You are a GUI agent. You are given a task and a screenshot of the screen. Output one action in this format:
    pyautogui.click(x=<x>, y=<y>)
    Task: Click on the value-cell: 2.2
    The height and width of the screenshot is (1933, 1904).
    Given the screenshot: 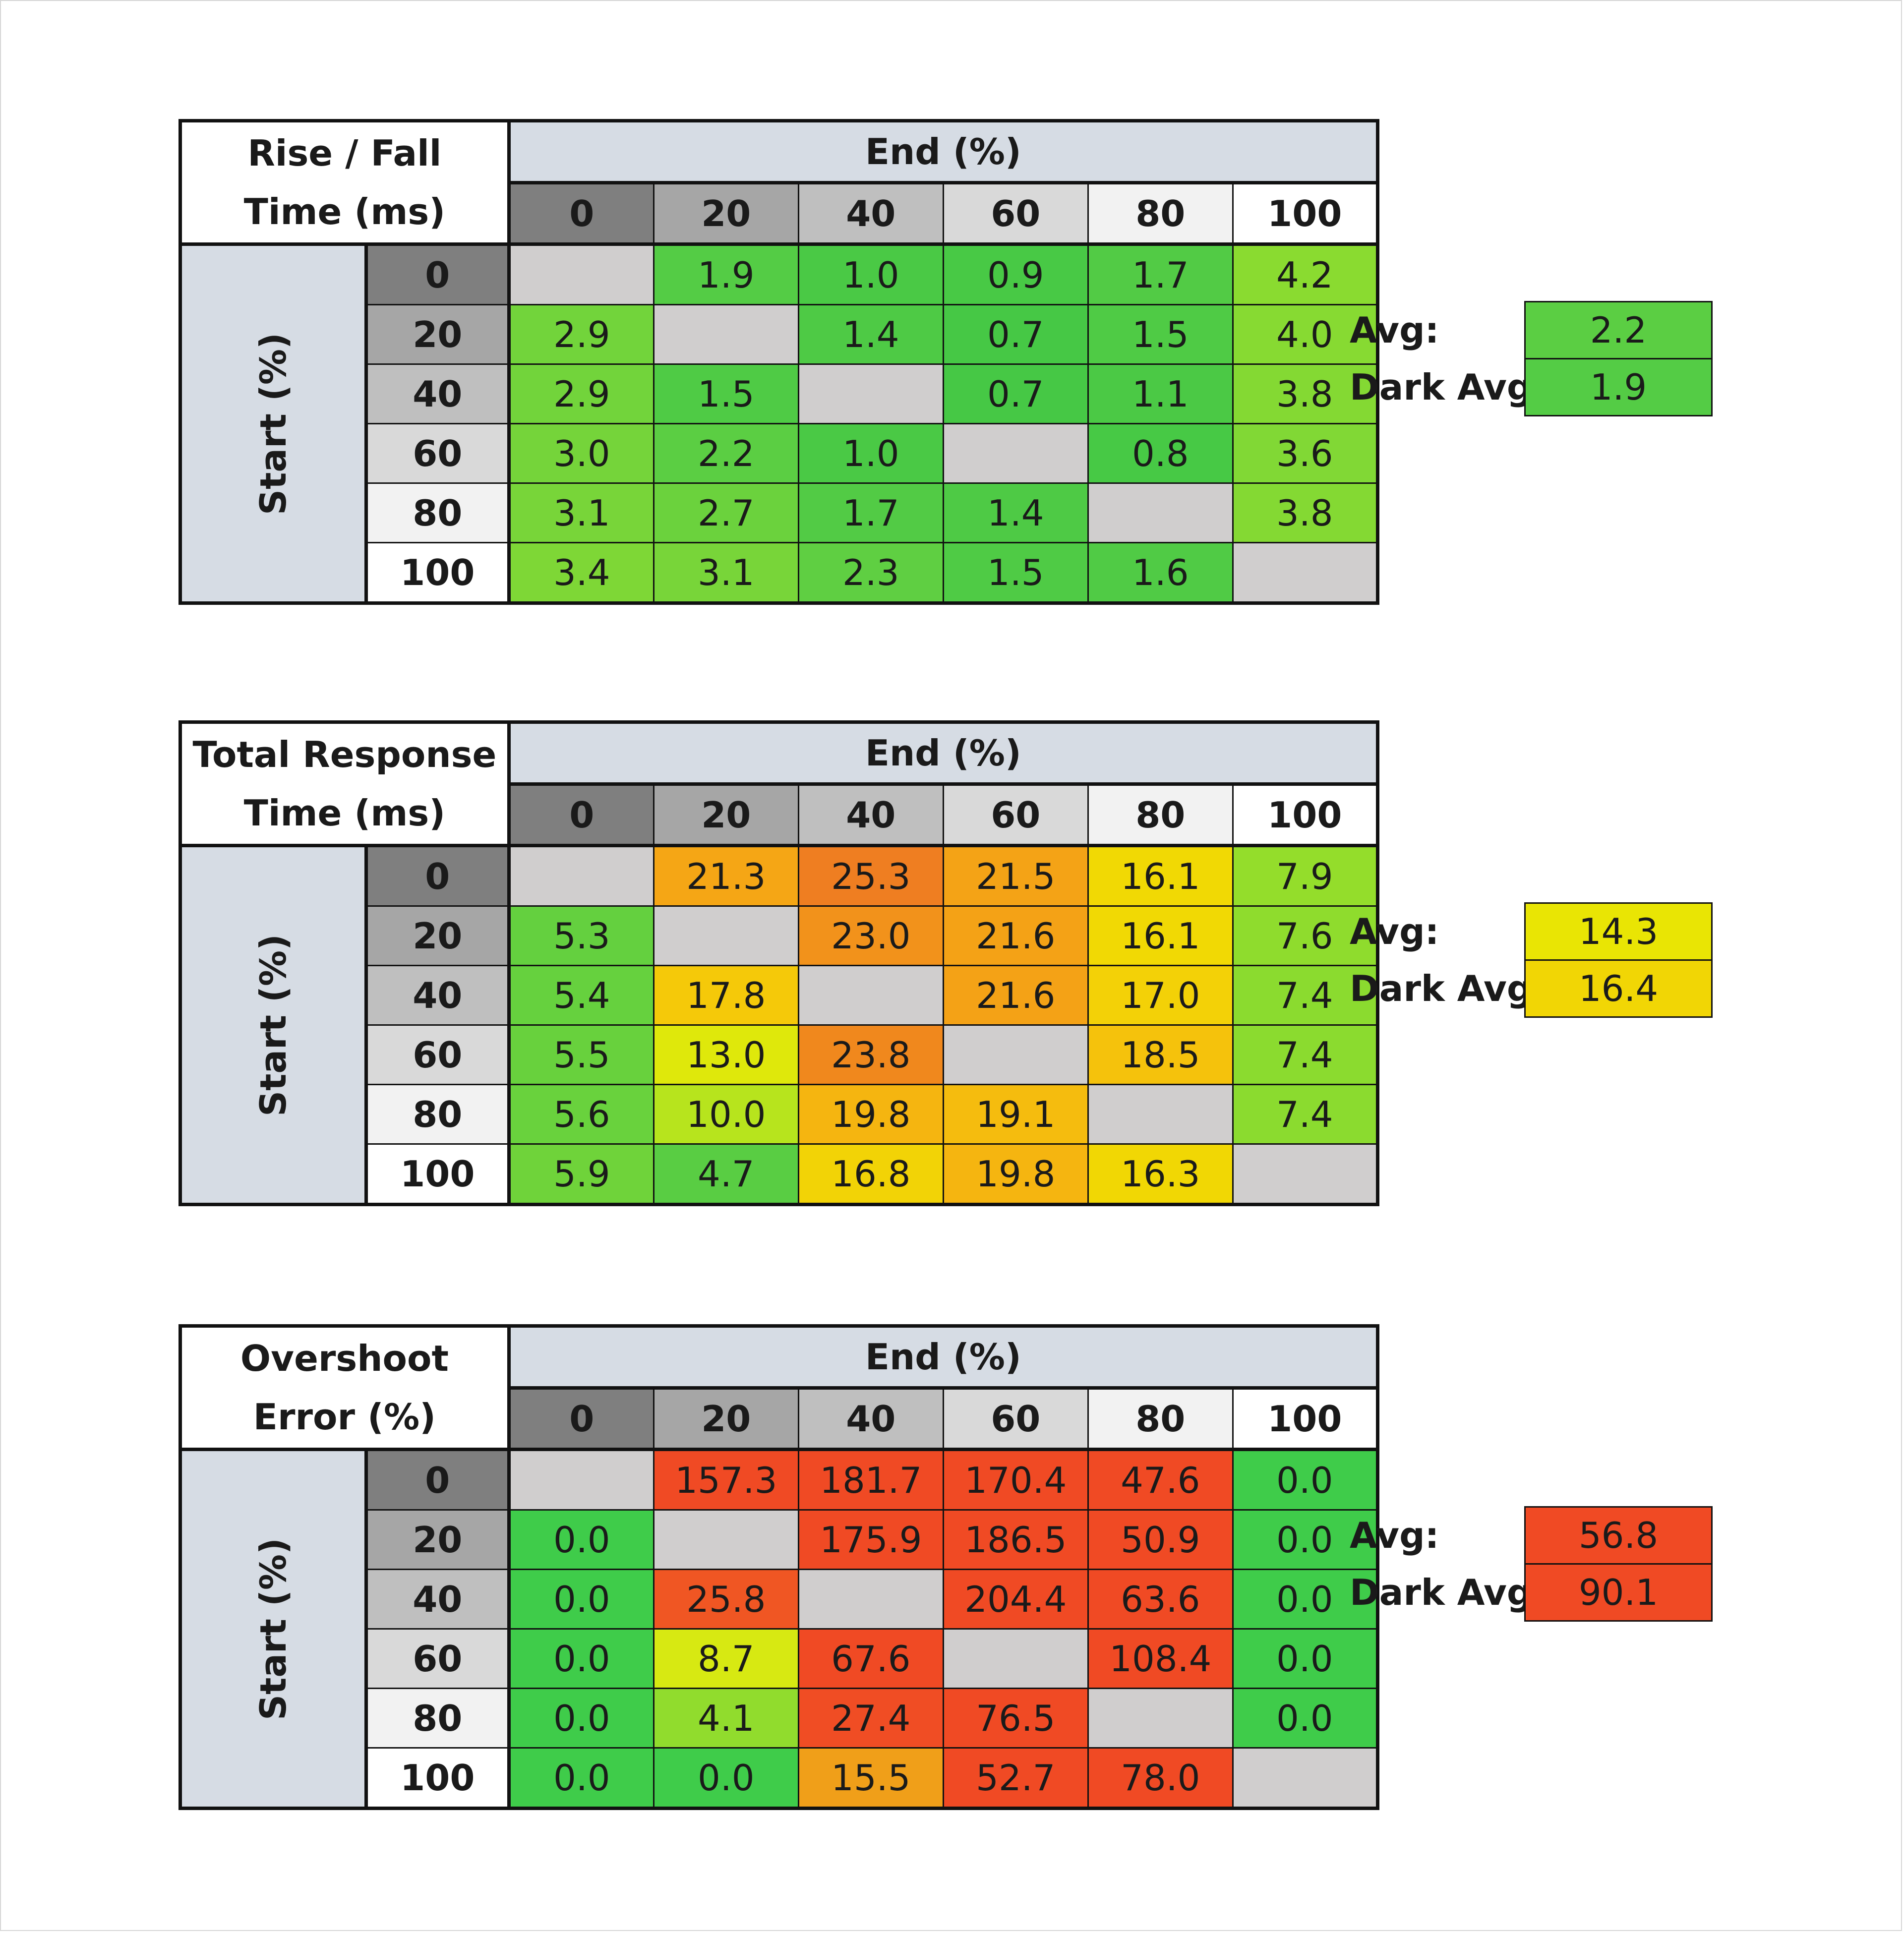 What is the action you would take?
    pyautogui.click(x=726, y=454)
    